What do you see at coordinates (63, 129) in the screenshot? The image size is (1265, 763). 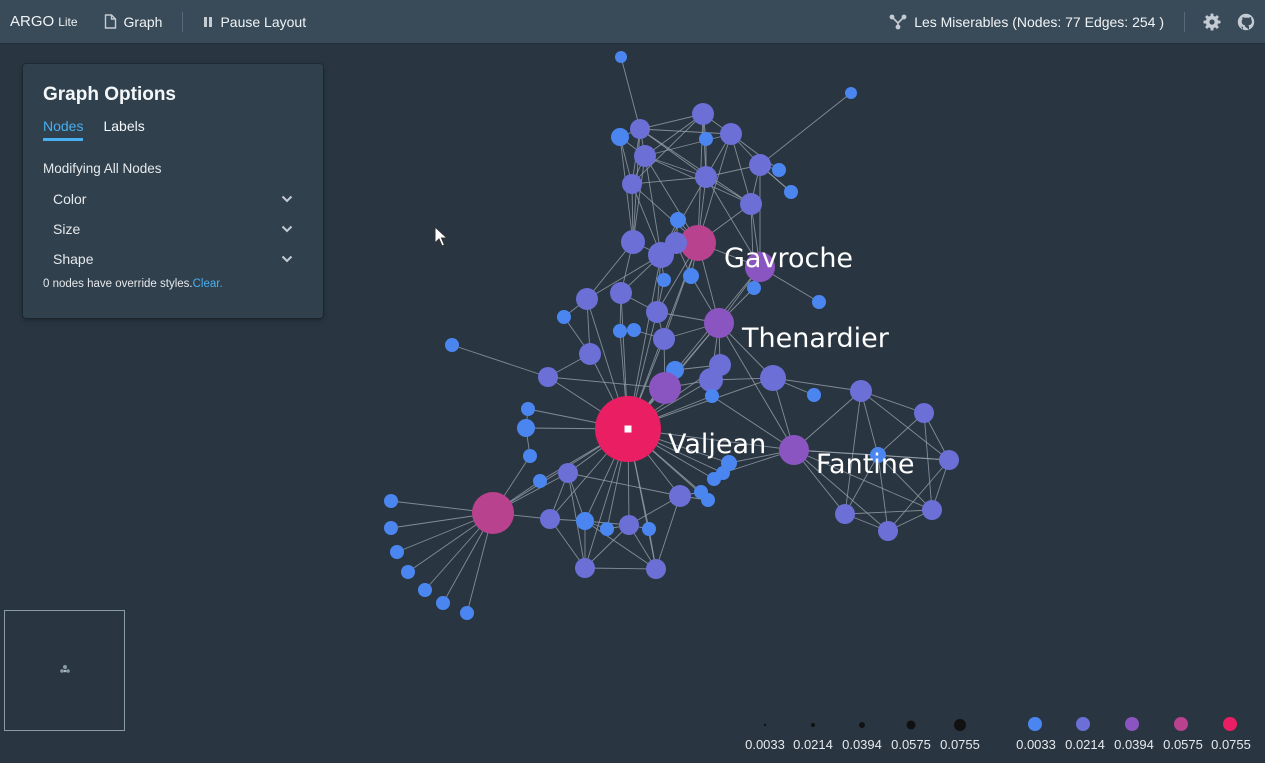 I see `tab-nodes: Nodes` at bounding box center [63, 129].